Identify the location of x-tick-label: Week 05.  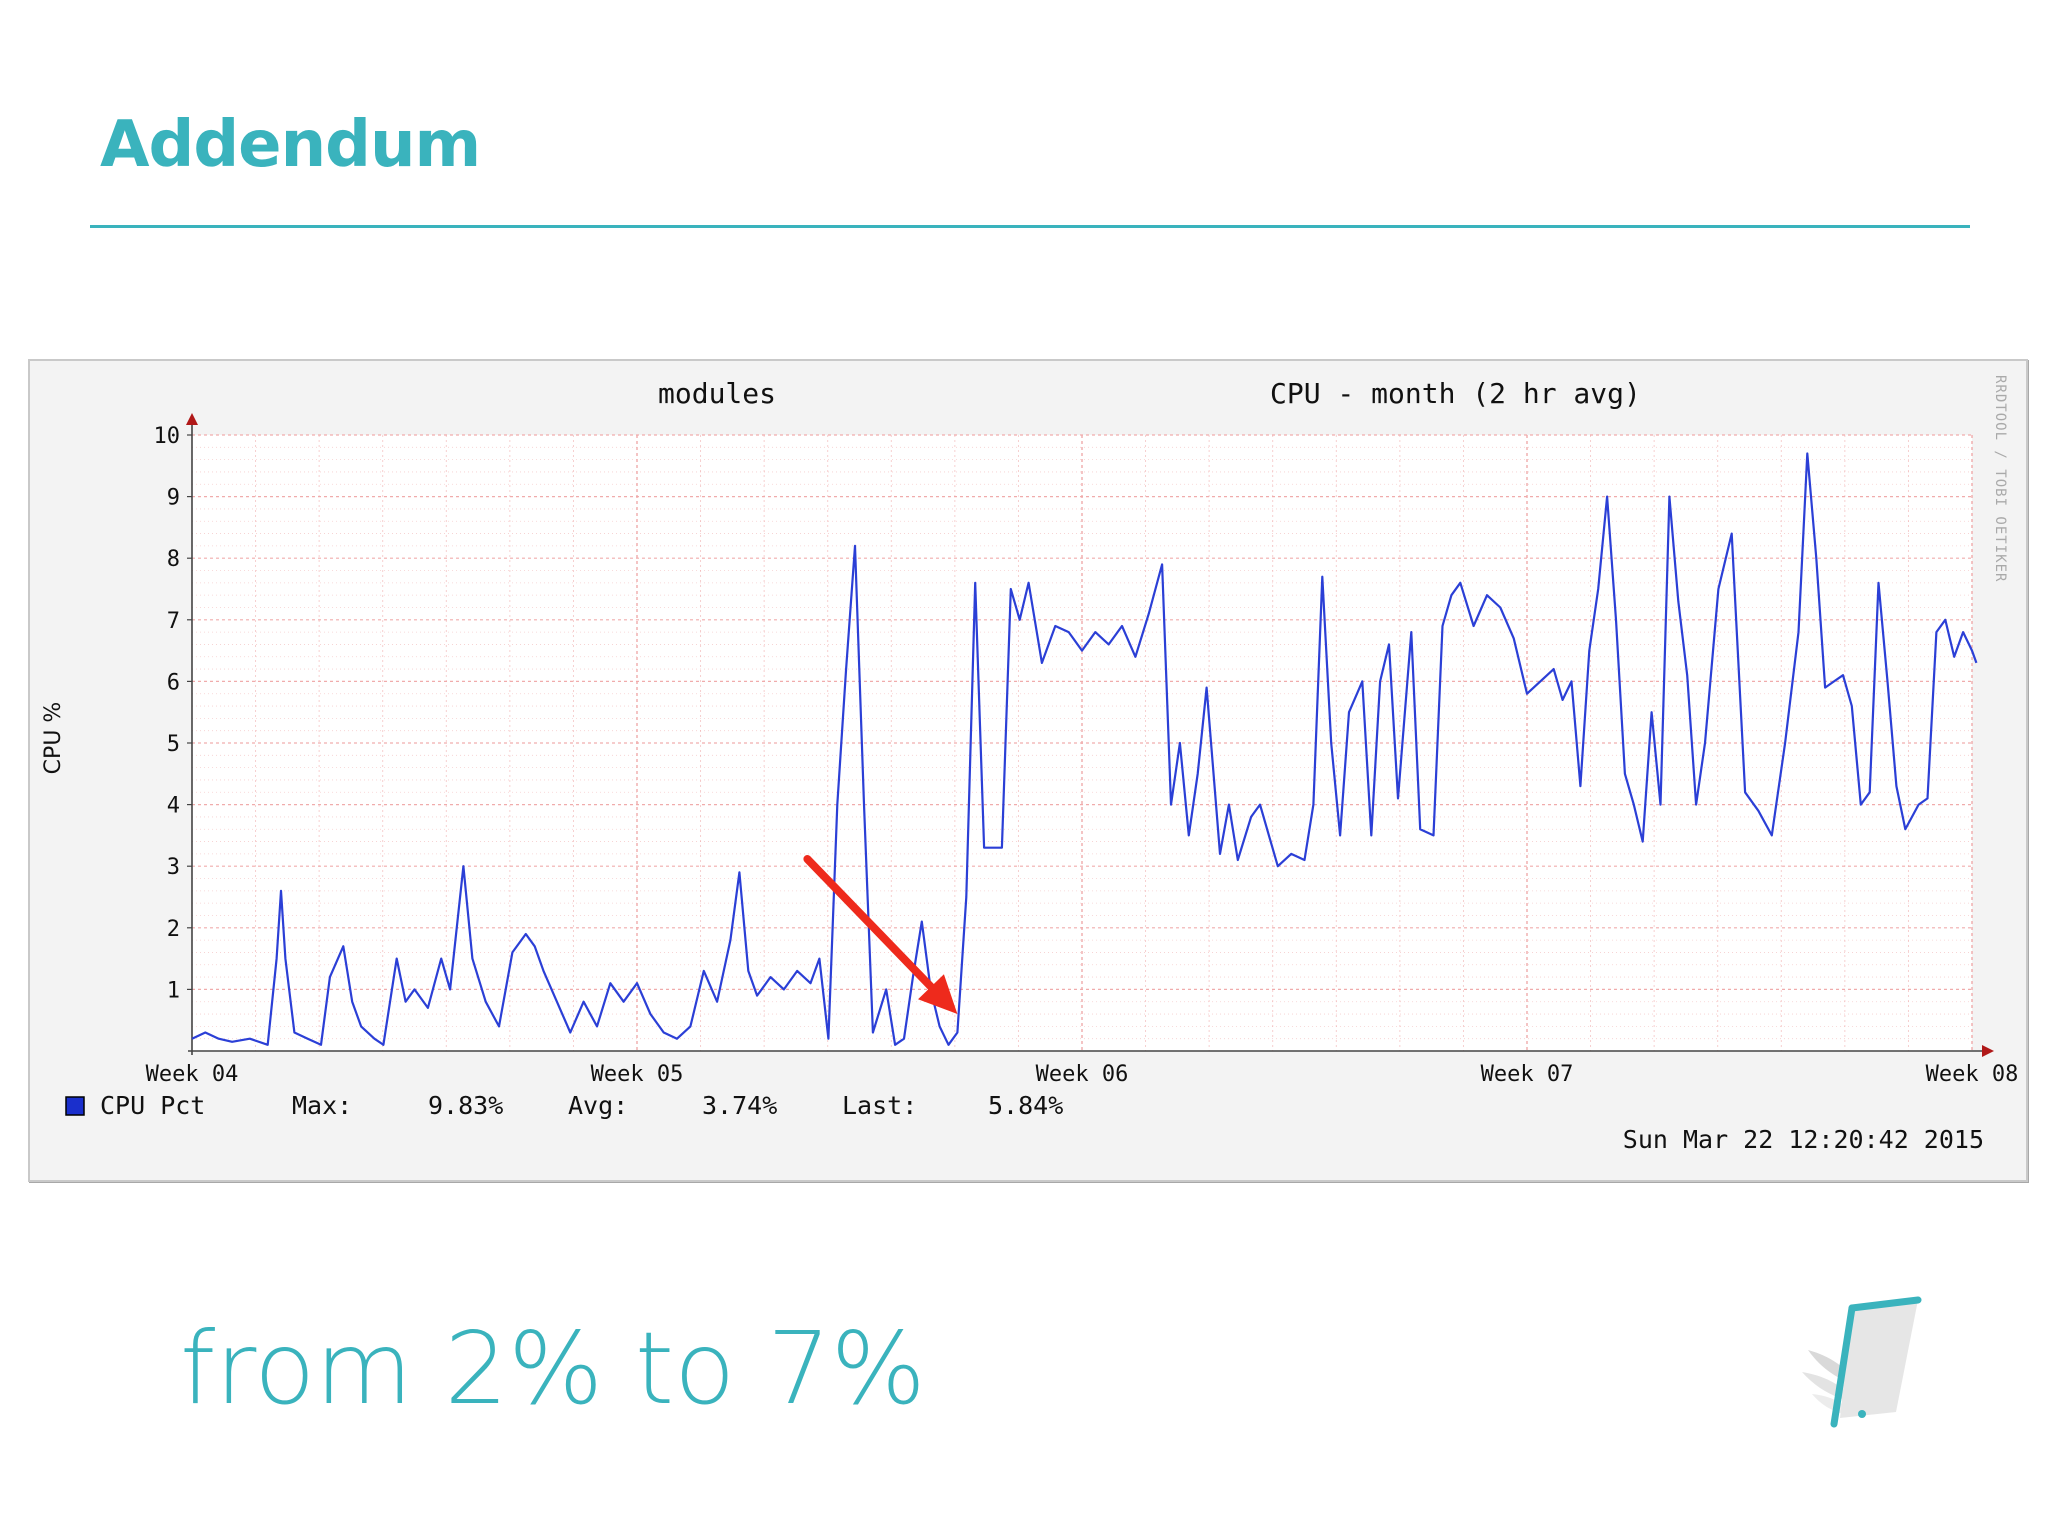
(637, 1074).